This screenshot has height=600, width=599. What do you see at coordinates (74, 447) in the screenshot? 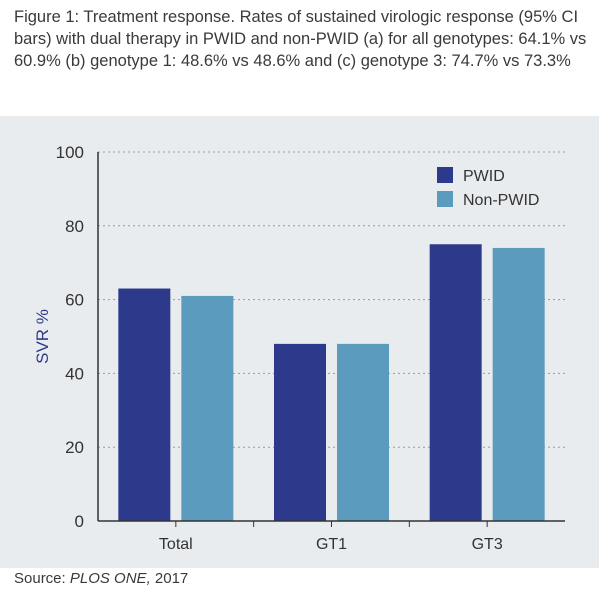
I see `y-tick-label: 20` at bounding box center [74, 447].